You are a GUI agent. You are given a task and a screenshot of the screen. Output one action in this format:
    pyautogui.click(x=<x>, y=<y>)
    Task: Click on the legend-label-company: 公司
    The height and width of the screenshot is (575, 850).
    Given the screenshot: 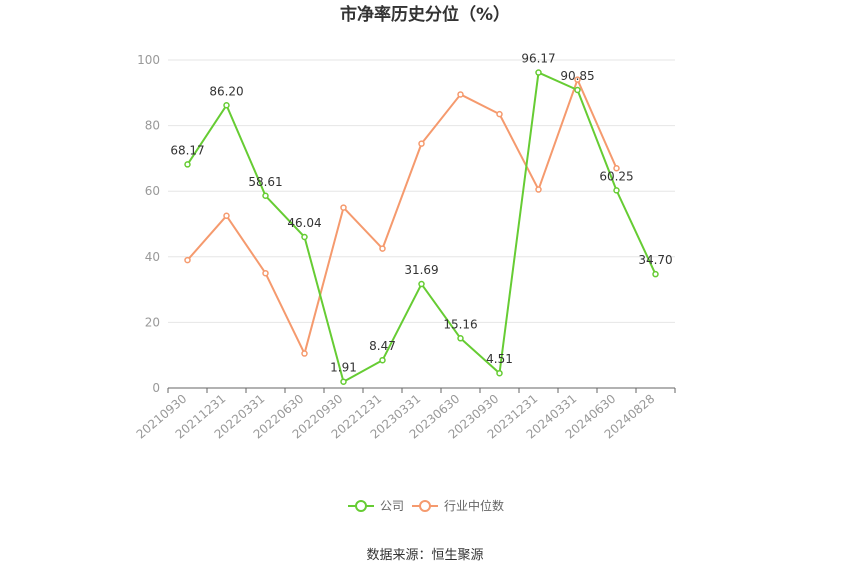 What is the action you would take?
    pyautogui.click(x=392, y=506)
    